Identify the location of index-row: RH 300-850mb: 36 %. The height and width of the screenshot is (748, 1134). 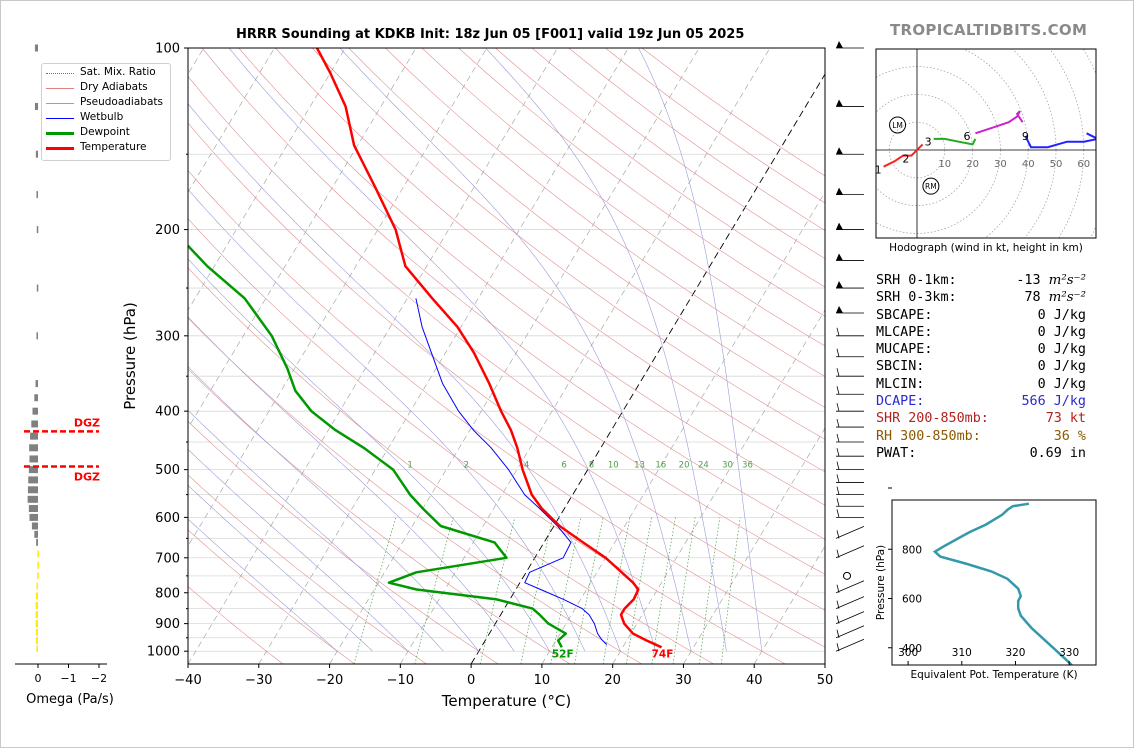
(981, 436).